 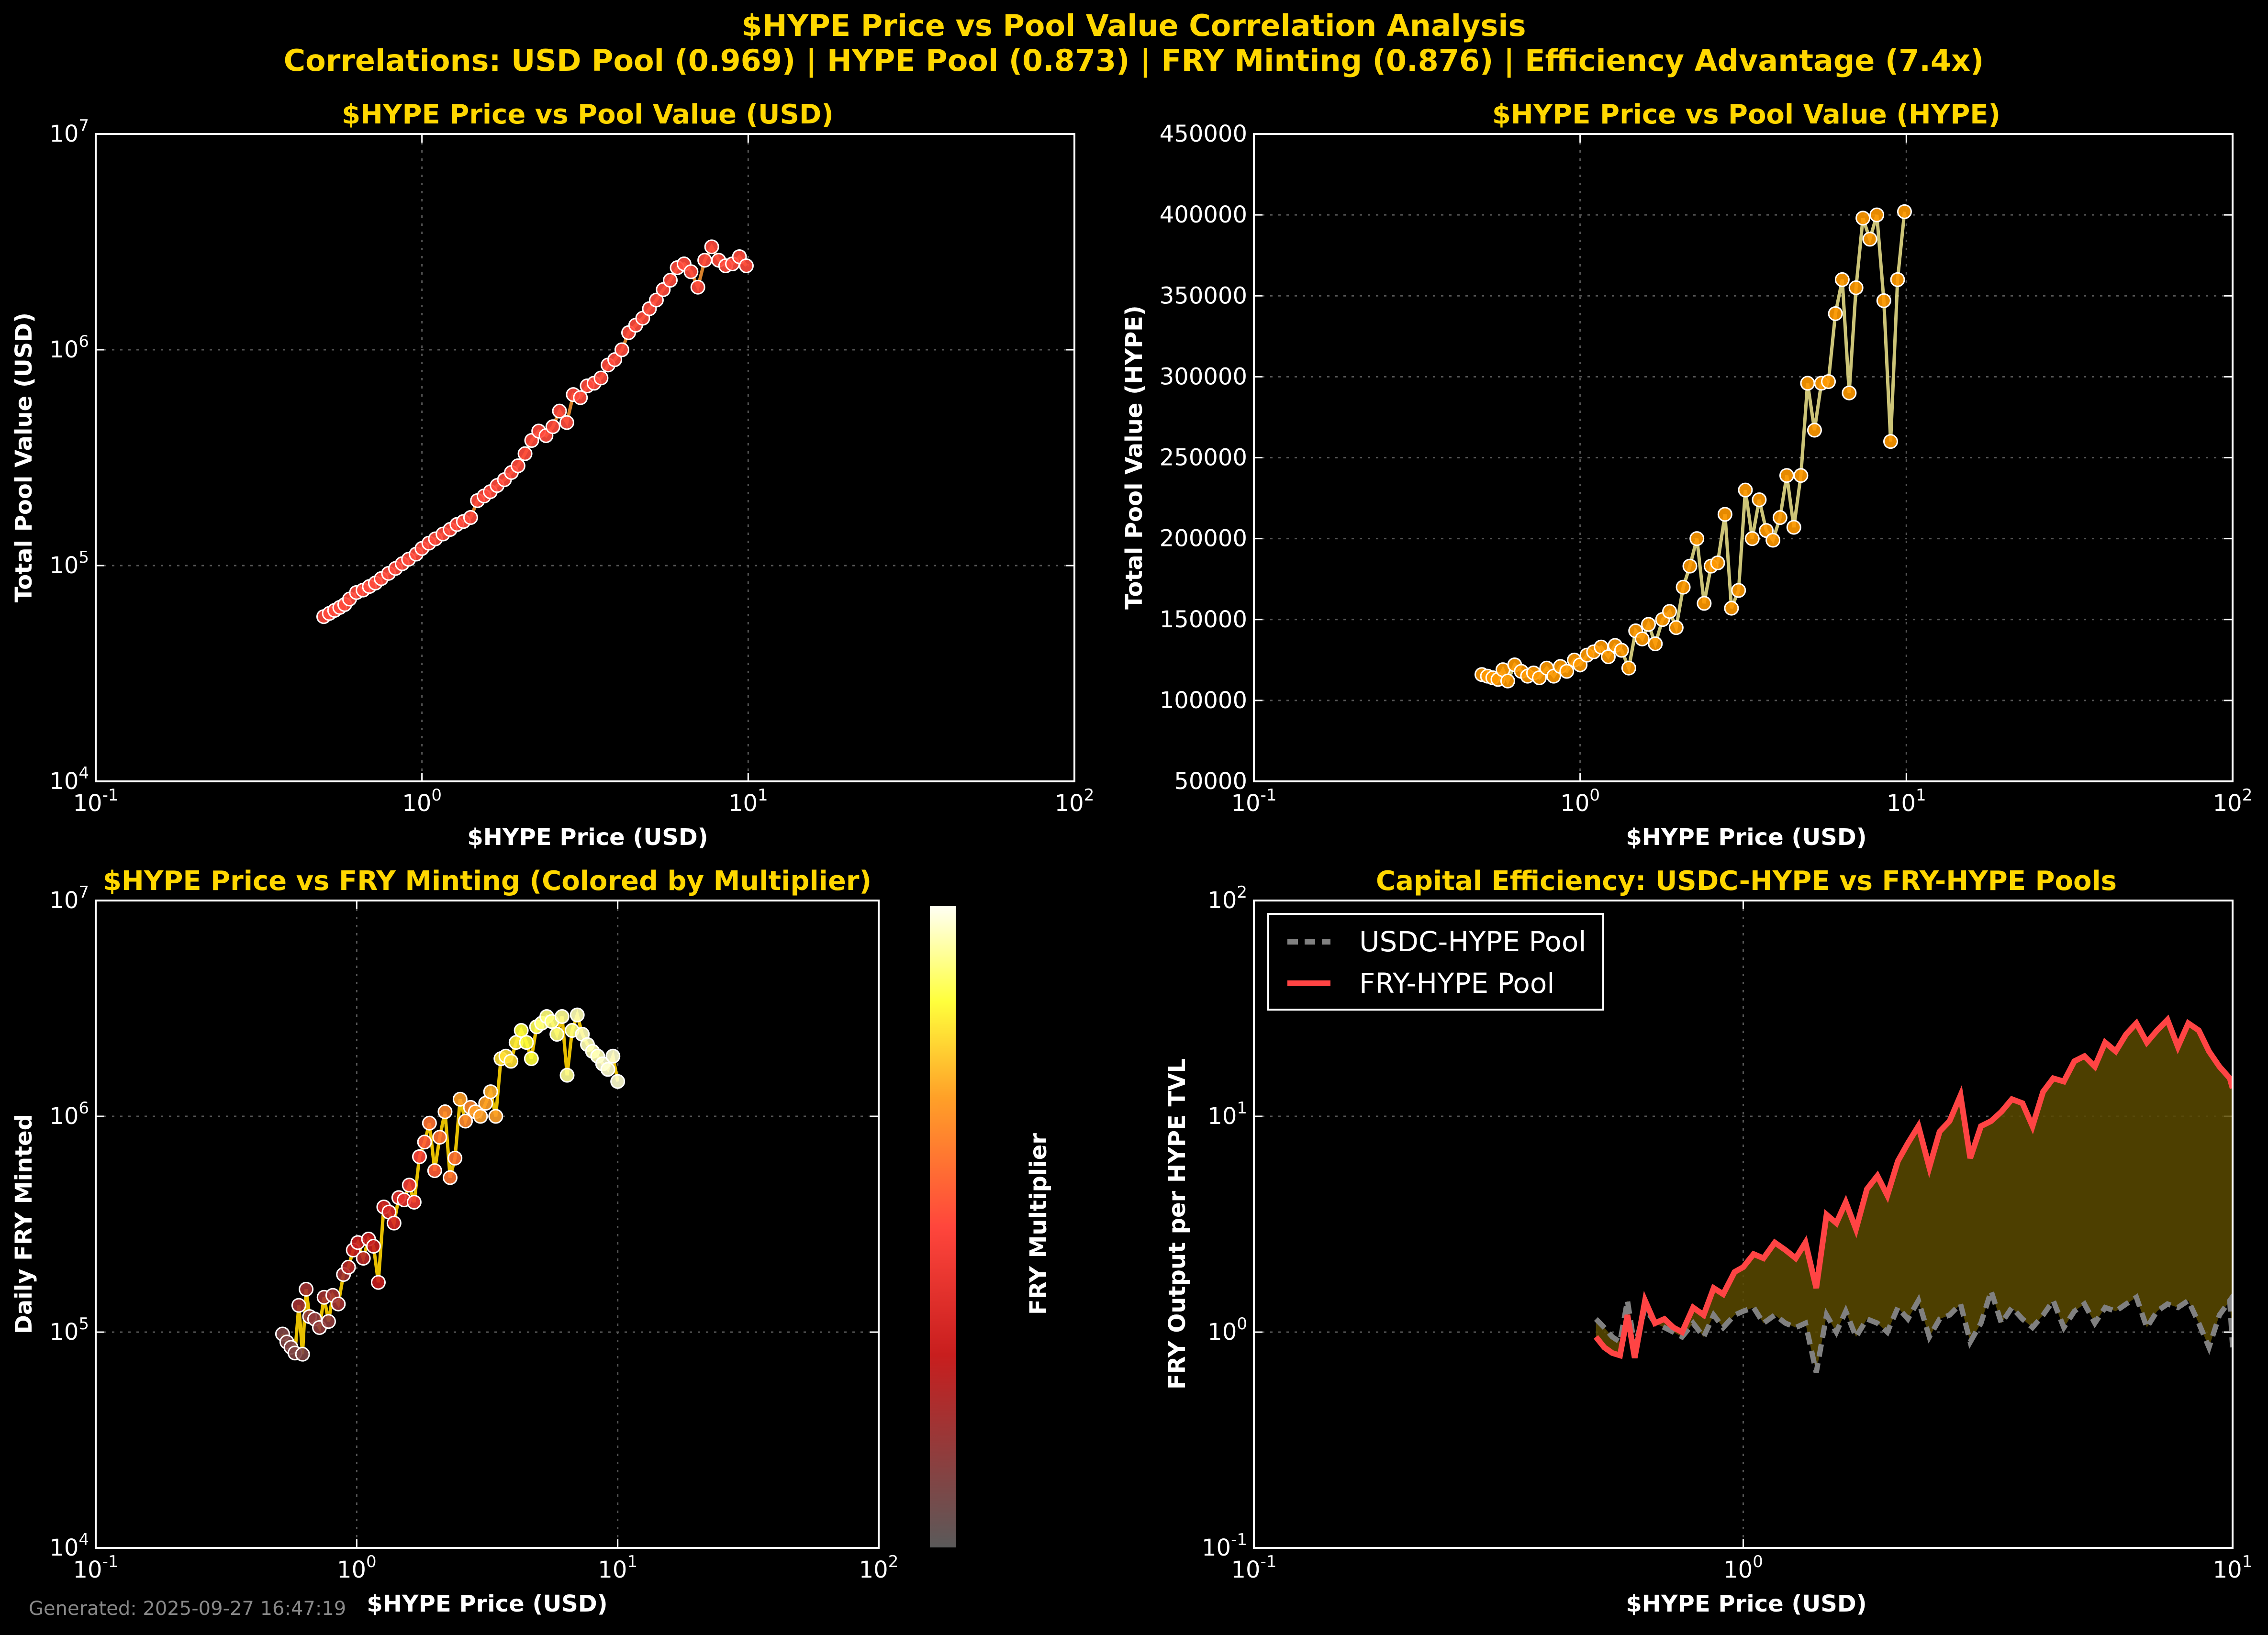 What do you see at coordinates (1227, 1330) in the screenshot?
I see `y-tick-label: 10⁰` at bounding box center [1227, 1330].